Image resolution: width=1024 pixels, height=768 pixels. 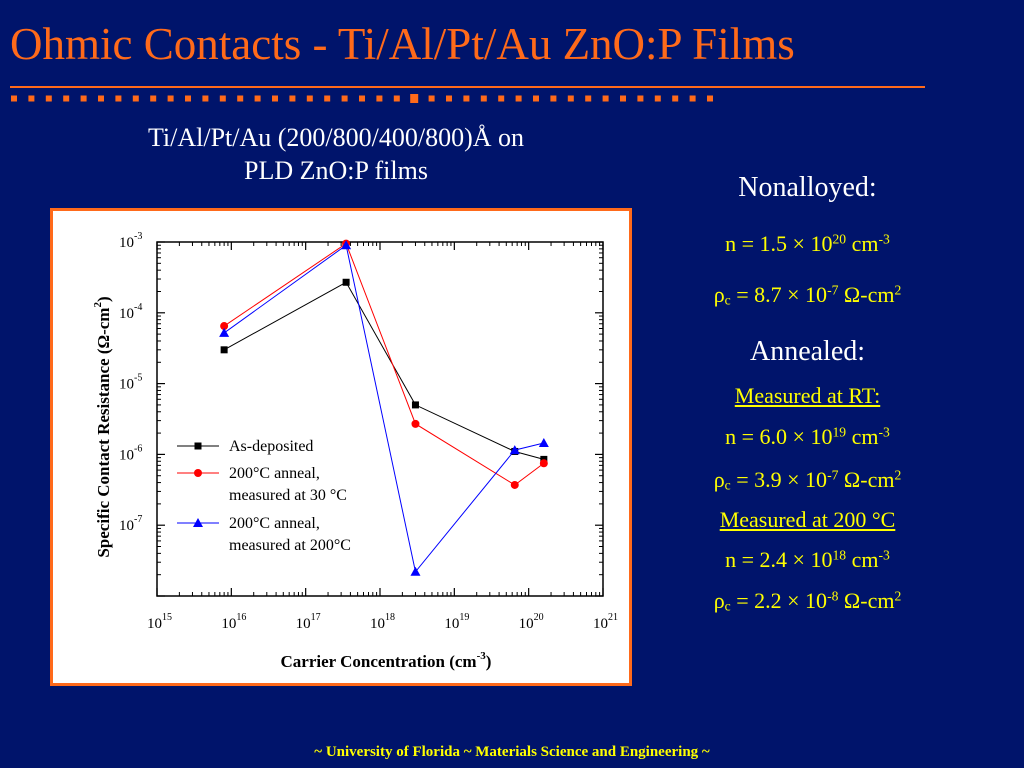 I want to click on x-tick-label: 1015, so click(x=159, y=622).